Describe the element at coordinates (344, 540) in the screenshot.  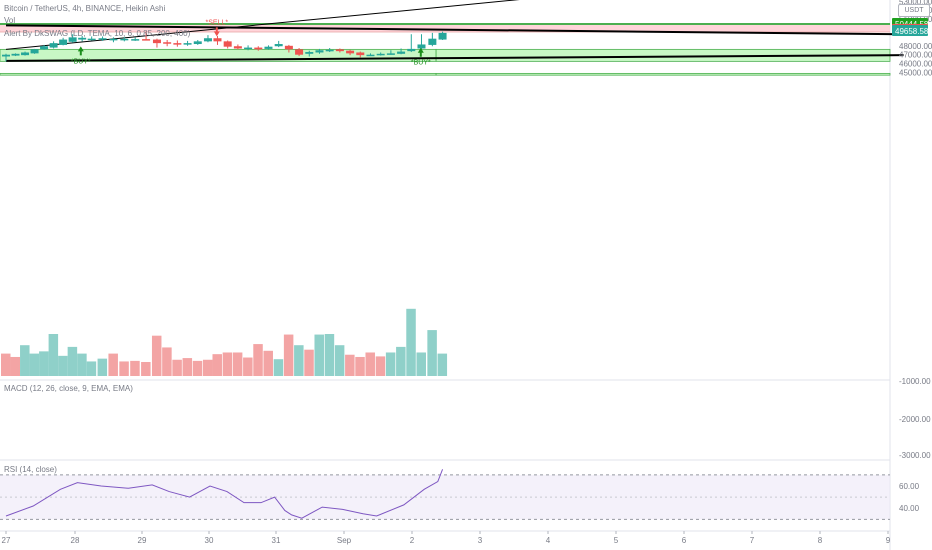
I see `time-tick-label: Sep` at that location.